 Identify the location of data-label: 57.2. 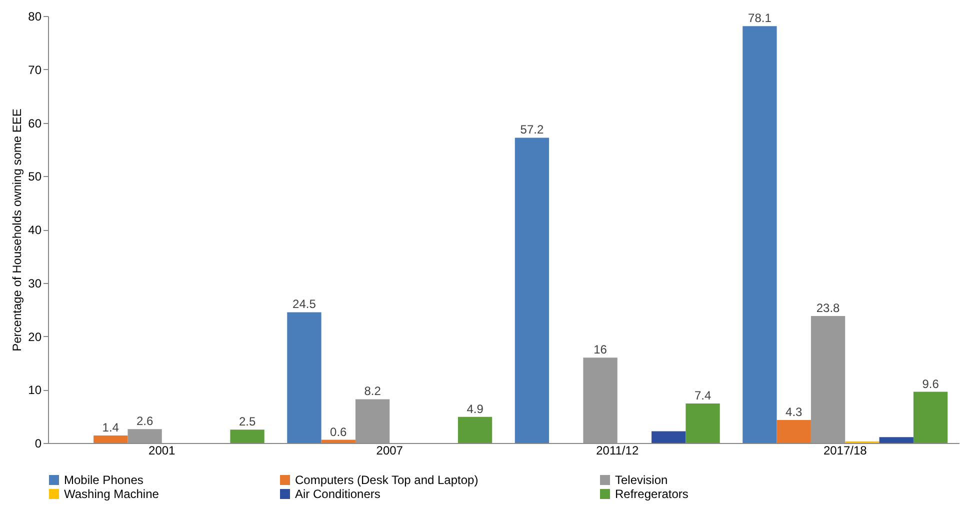
(532, 129).